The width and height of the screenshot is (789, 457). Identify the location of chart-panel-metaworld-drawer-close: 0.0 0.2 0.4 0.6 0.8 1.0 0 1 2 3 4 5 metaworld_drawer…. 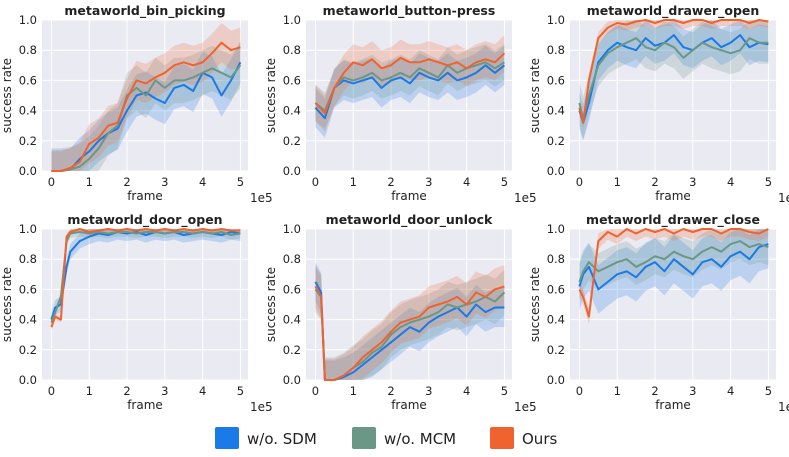
(658, 313).